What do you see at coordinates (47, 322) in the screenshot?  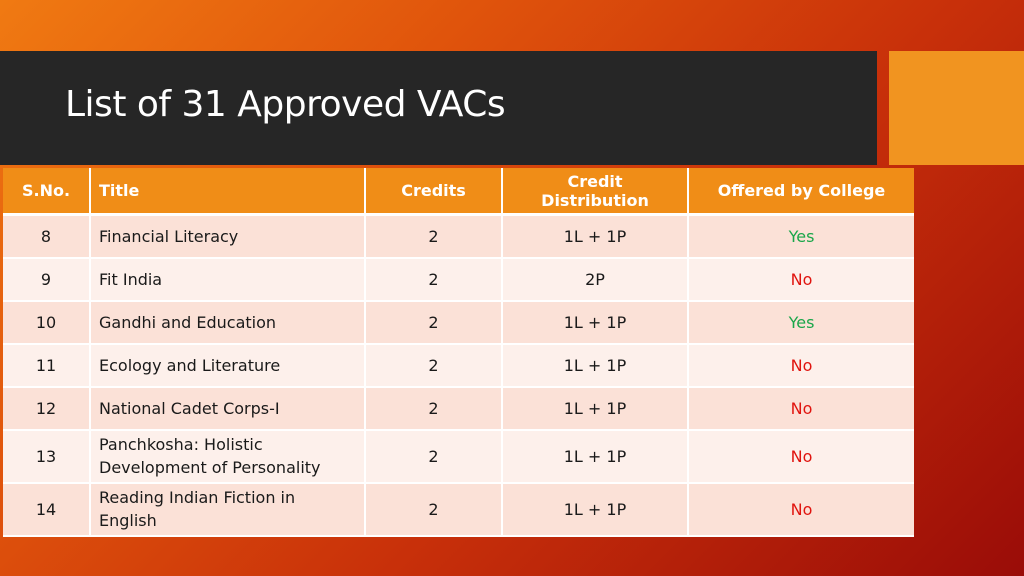 I see `cell-sno: 10` at bounding box center [47, 322].